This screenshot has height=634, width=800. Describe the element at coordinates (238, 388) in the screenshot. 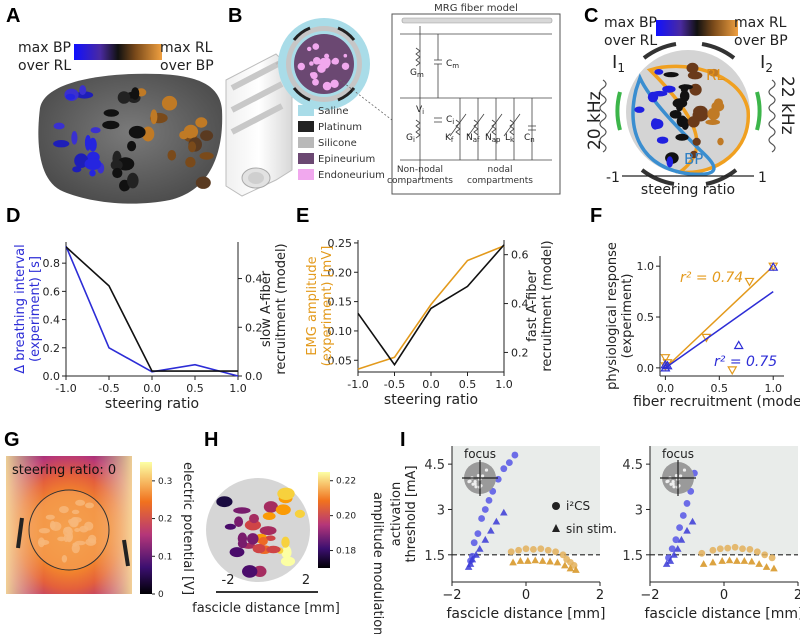

I see `x-tick-label: 1.0` at that location.